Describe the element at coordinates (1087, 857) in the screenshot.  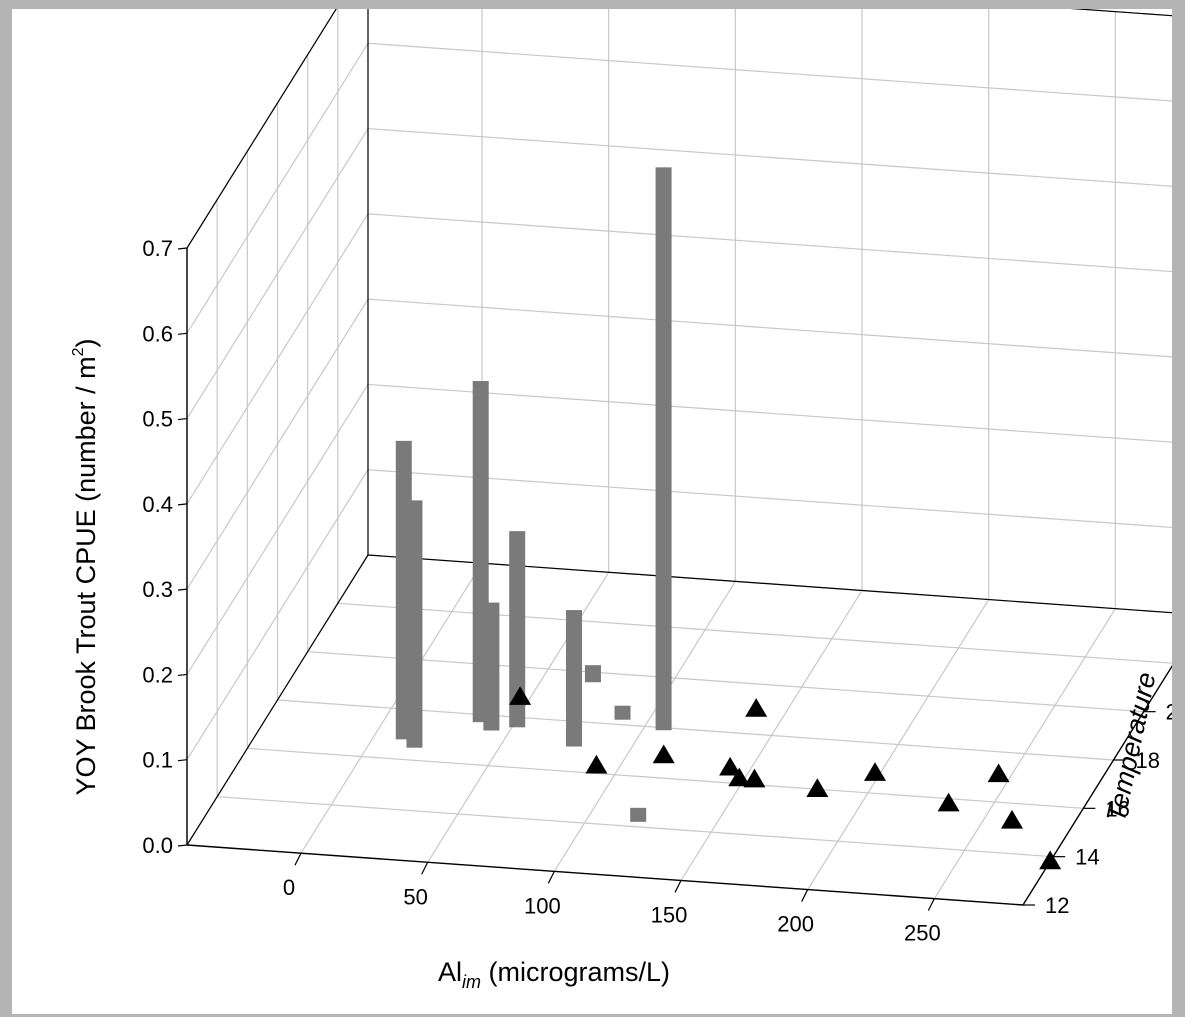
I see `y-tick-label: 14` at that location.